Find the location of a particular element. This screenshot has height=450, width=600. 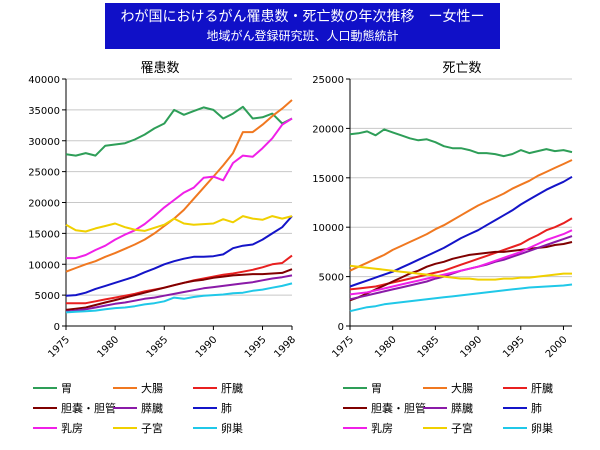

y-tick-label: 35000 is located at coordinates (44, 111).